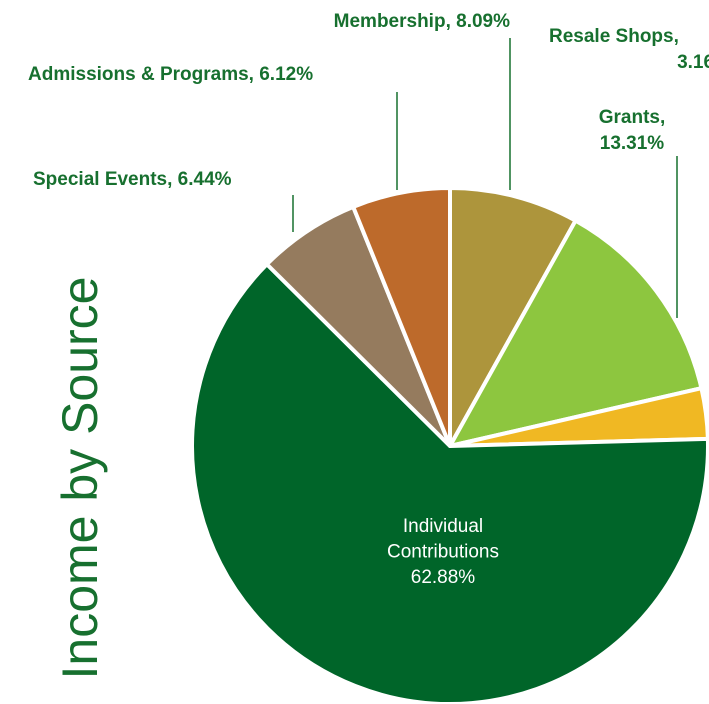 The height and width of the screenshot is (704, 709). I want to click on data-label: Resale Shops,, so click(614, 36).